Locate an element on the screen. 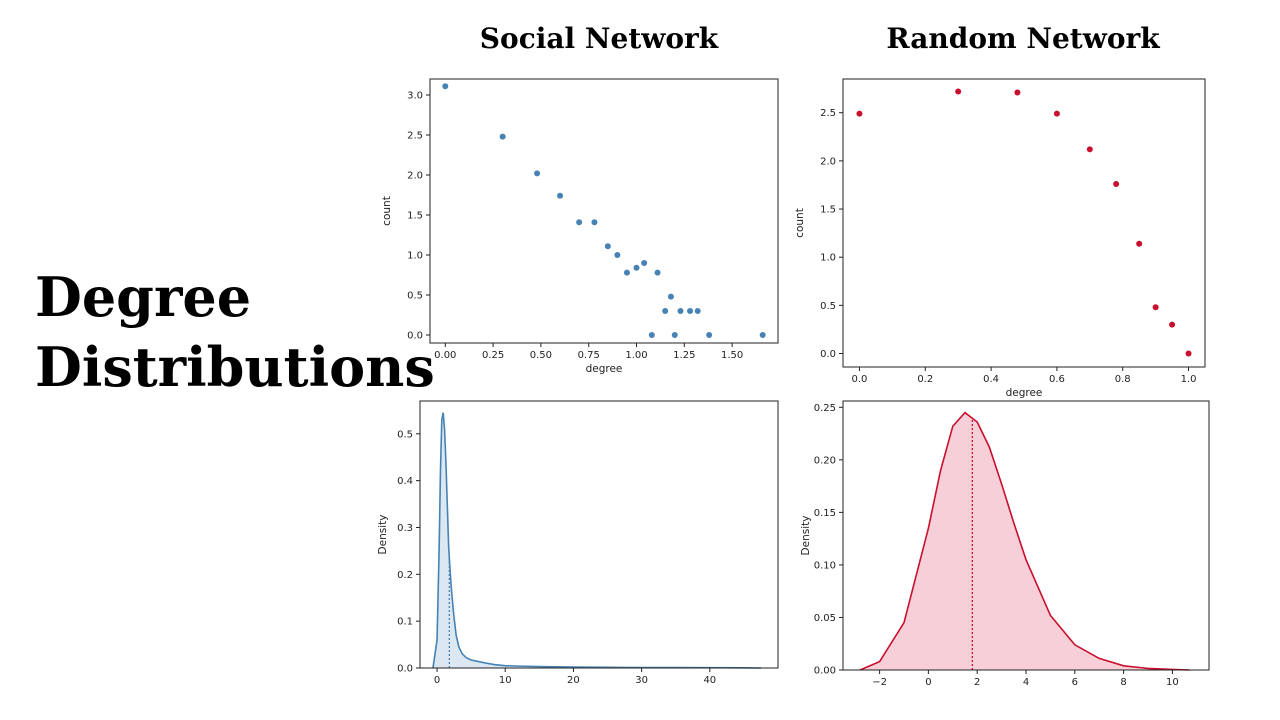  slide-title: Degree Distributions is located at coordinates (235, 332).